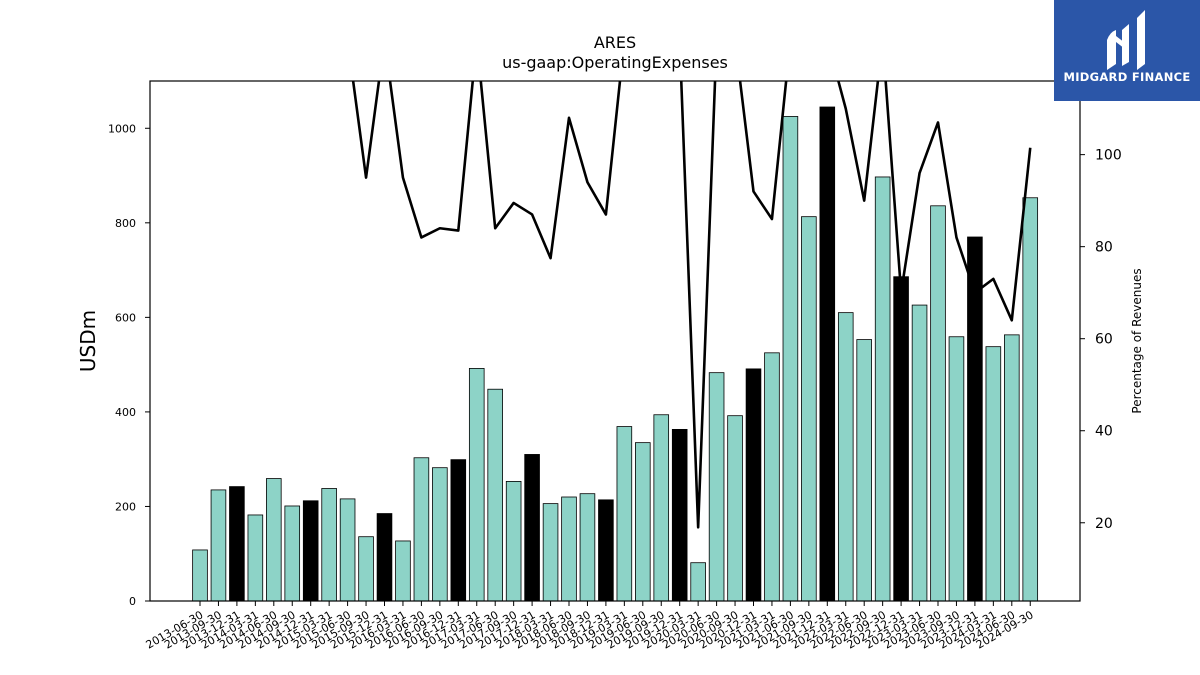 This screenshot has width=1200, height=675. I want to click on y-axis-right: 20 40 60 80 100, so click(1101, 340).